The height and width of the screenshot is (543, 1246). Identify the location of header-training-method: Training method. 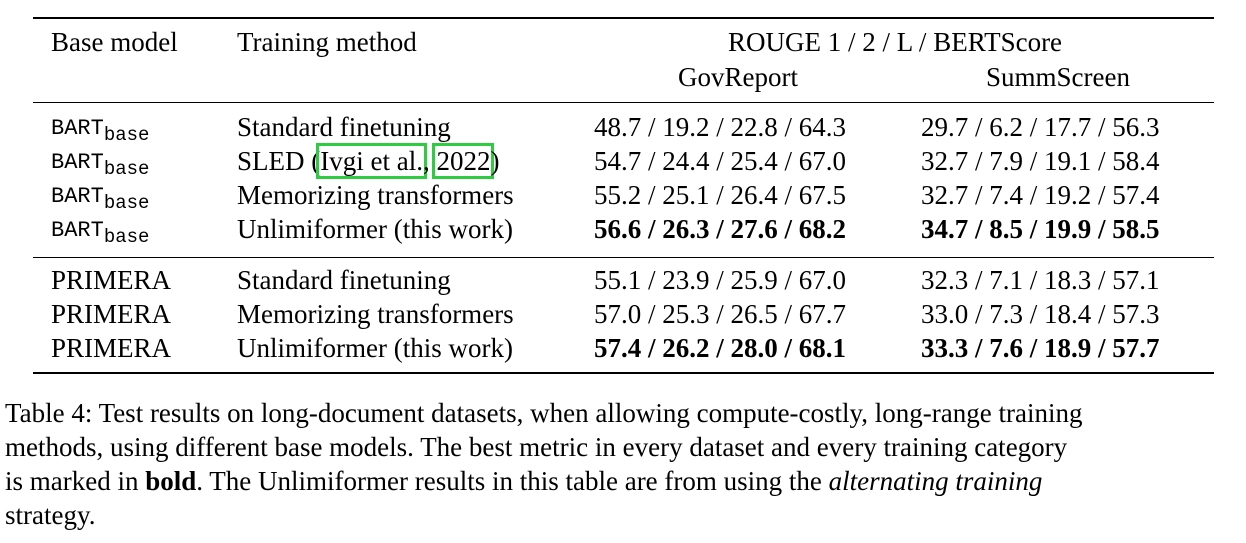
(327, 42).